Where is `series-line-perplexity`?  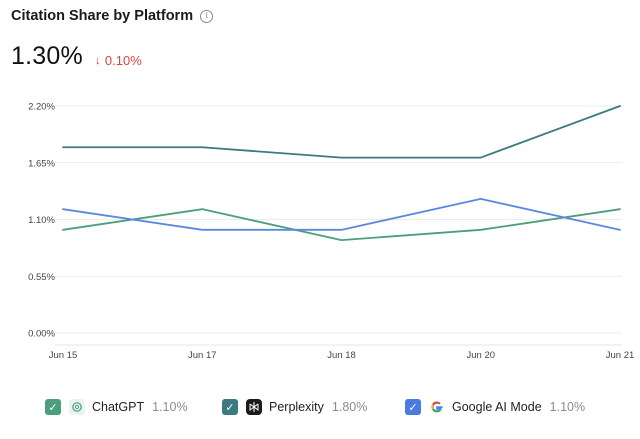 series-line-perplexity is located at coordinates (341, 132).